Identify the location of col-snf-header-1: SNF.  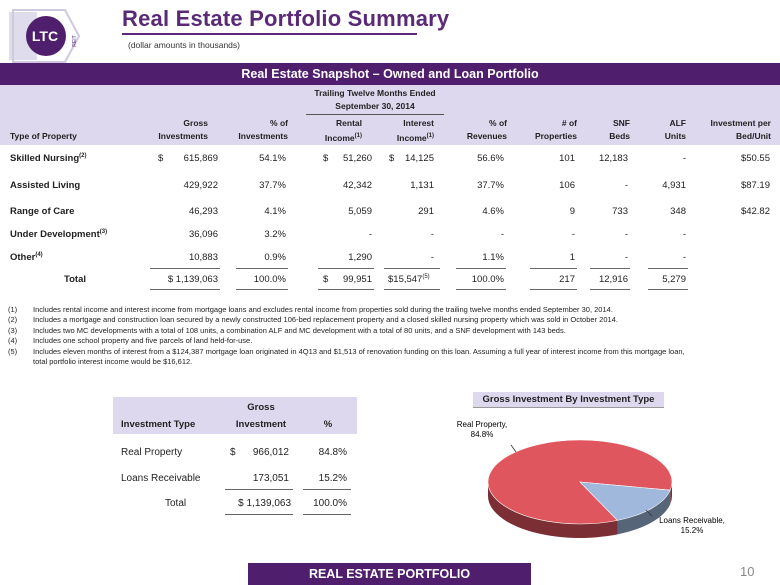
(621, 123).